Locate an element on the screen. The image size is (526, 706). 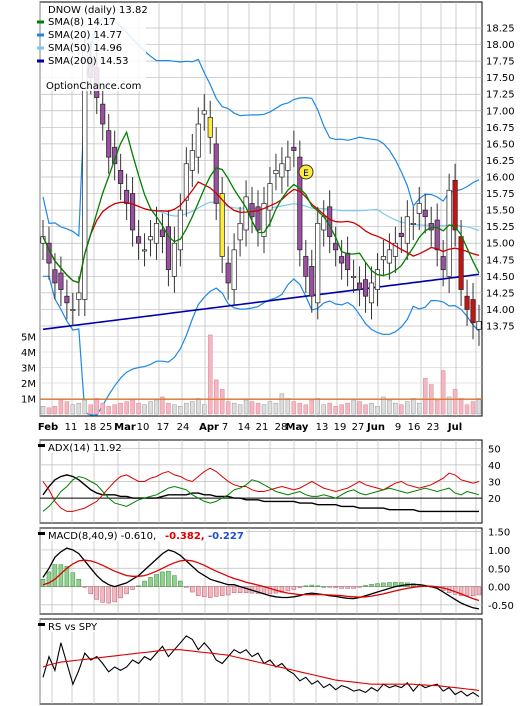
adx-legend-swatch is located at coordinates (41, 445).